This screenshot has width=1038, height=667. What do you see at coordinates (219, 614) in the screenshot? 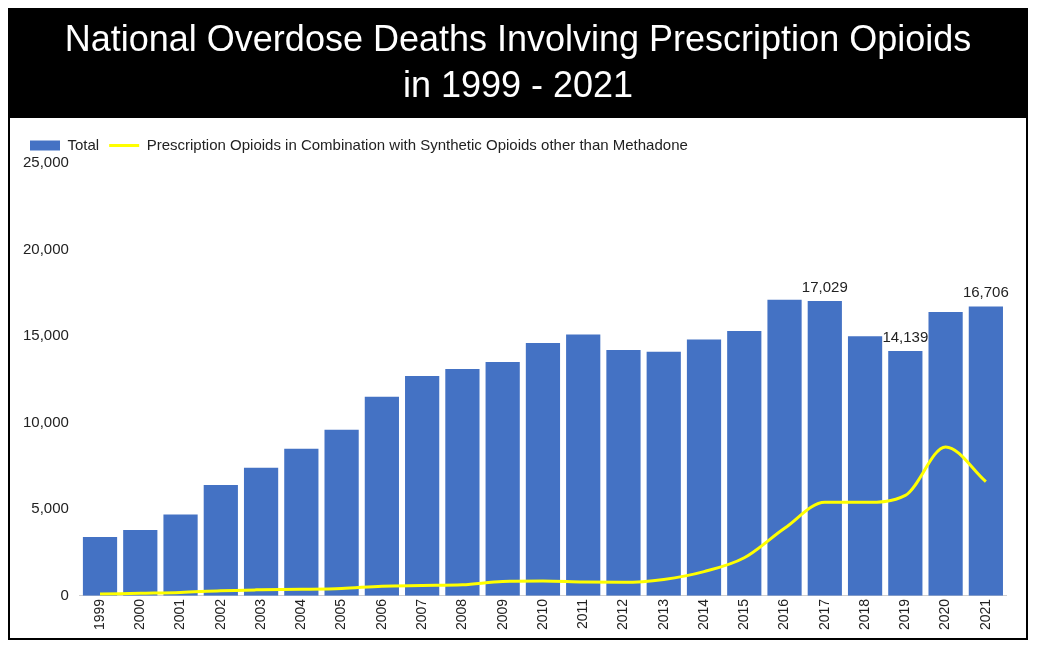
I see `x-tick-label: 2002` at bounding box center [219, 614].